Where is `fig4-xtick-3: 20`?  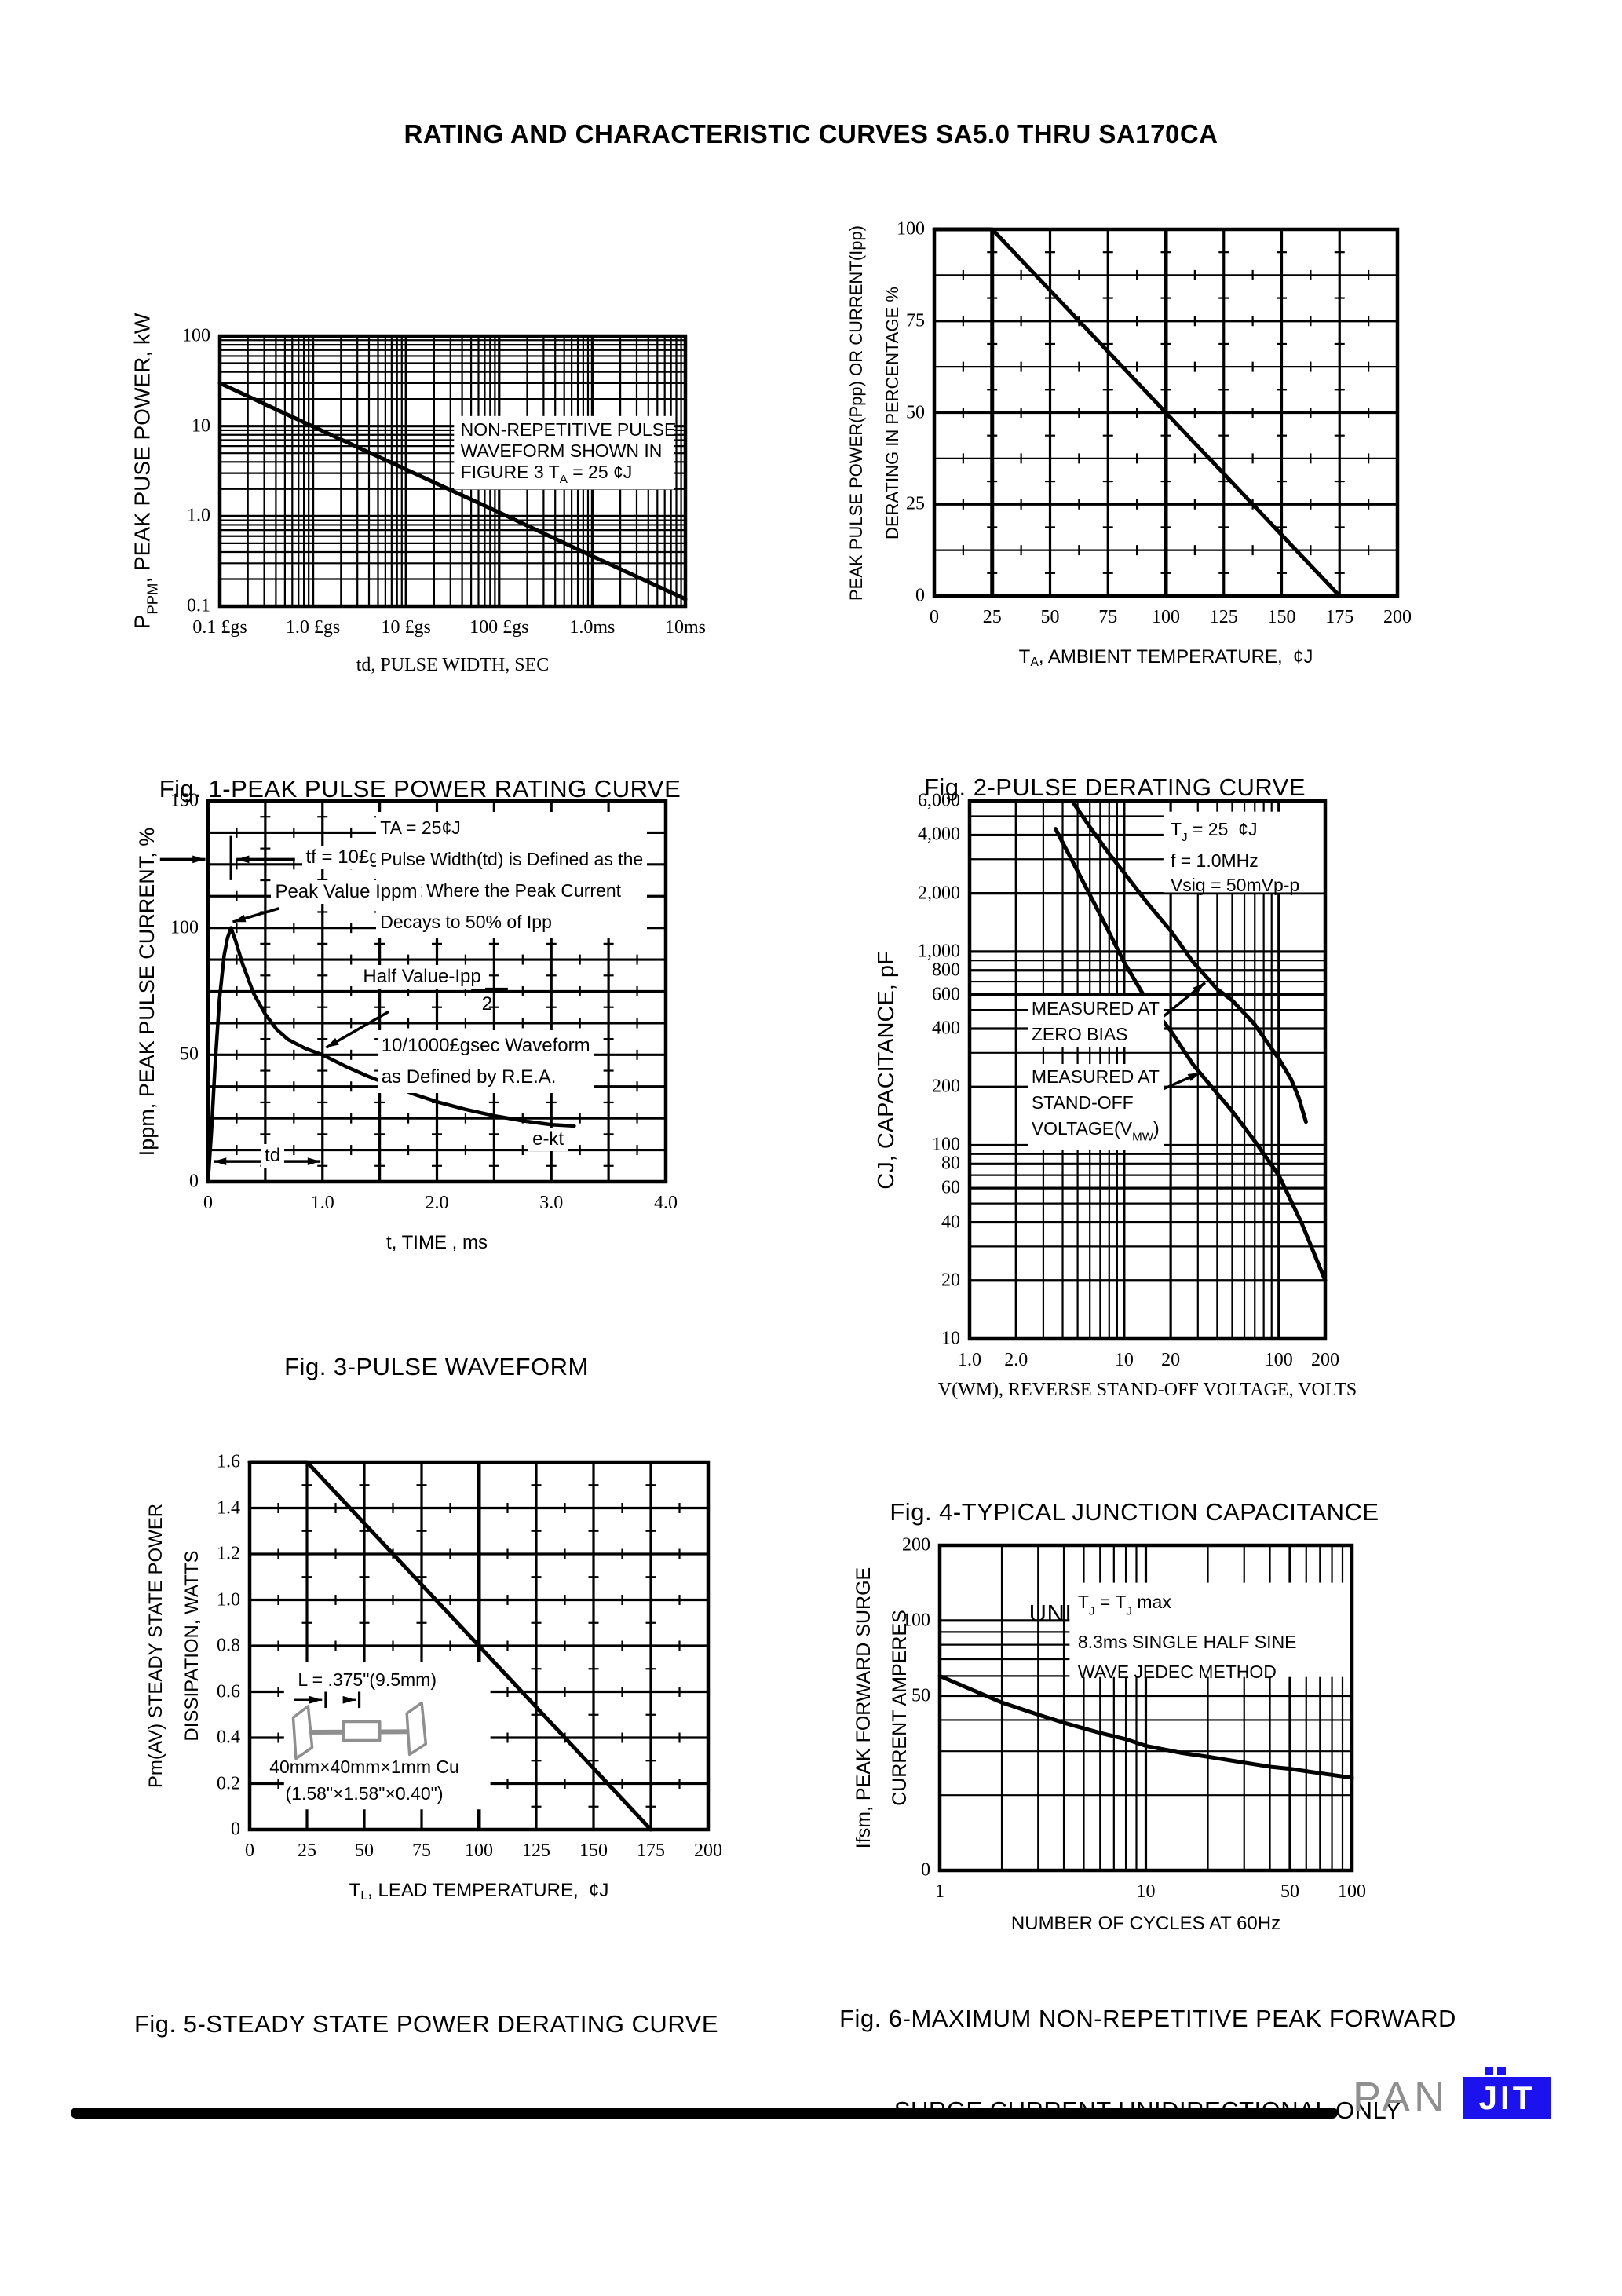
fig4-xtick-3: 20 is located at coordinates (1171, 1360).